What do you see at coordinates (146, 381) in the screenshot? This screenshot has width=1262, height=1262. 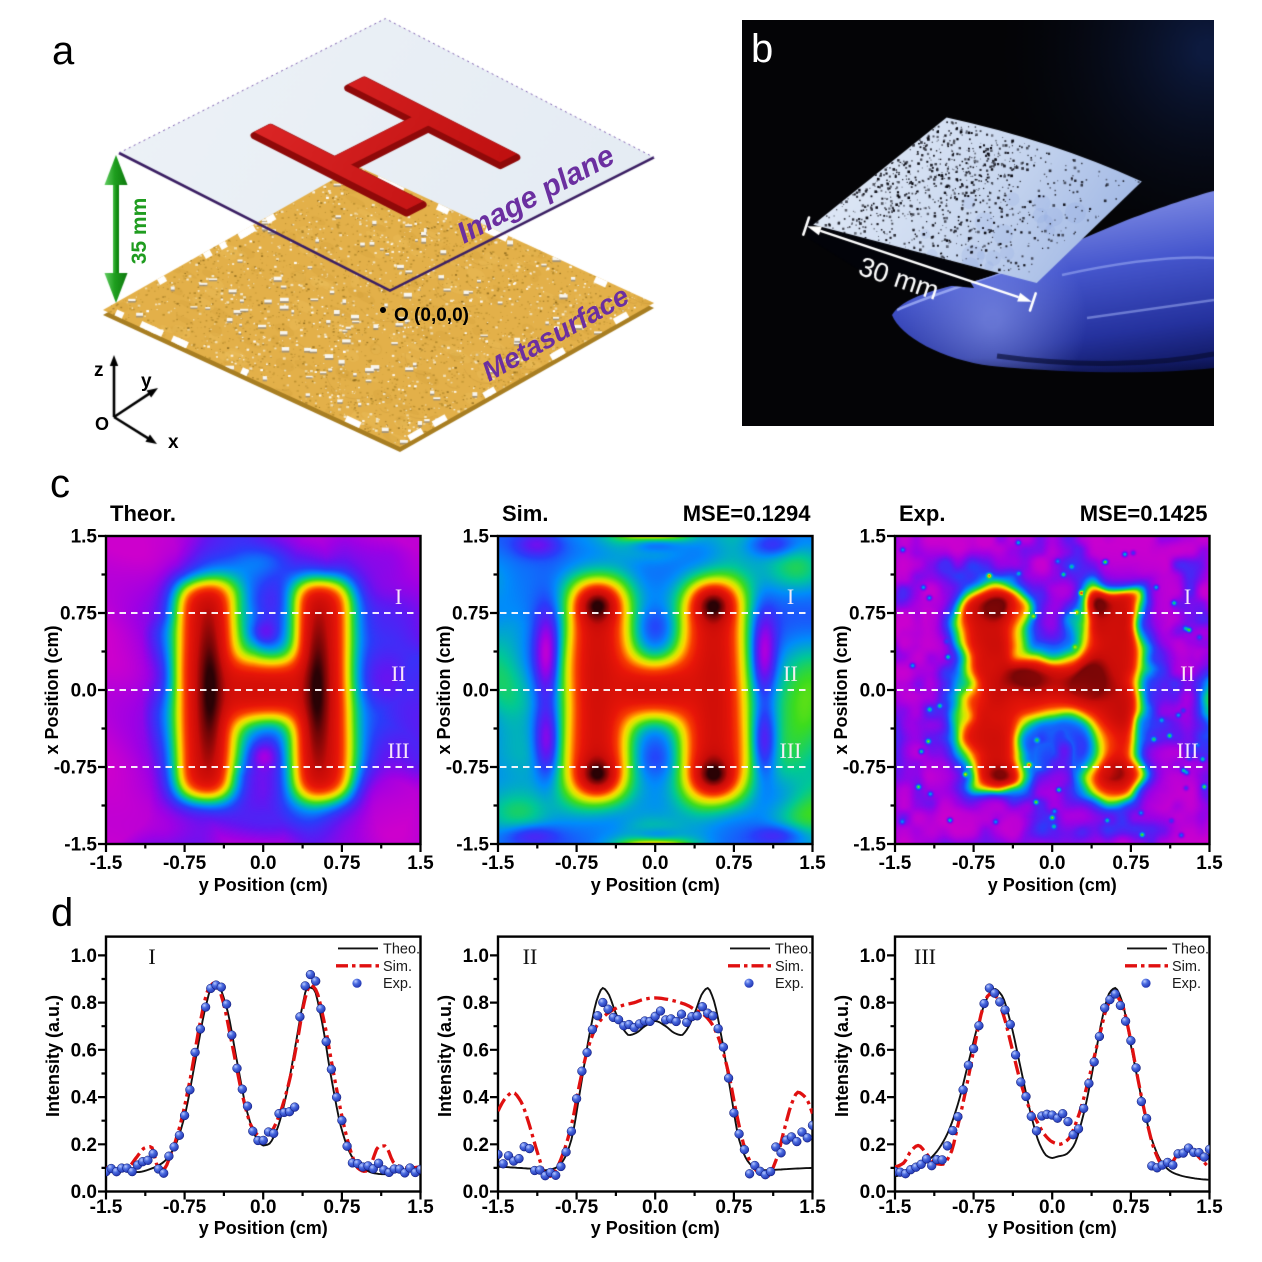 I see `svg-text: y` at bounding box center [146, 381].